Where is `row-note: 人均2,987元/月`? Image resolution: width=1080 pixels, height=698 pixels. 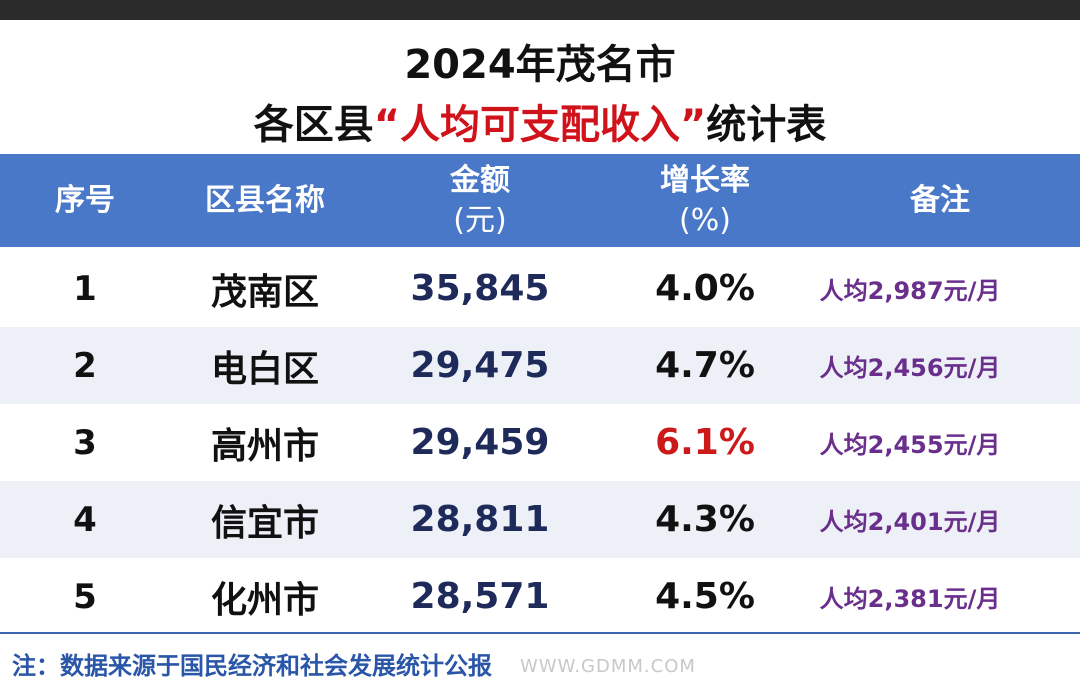 row-note: 人均2,987元/月 is located at coordinates (910, 291).